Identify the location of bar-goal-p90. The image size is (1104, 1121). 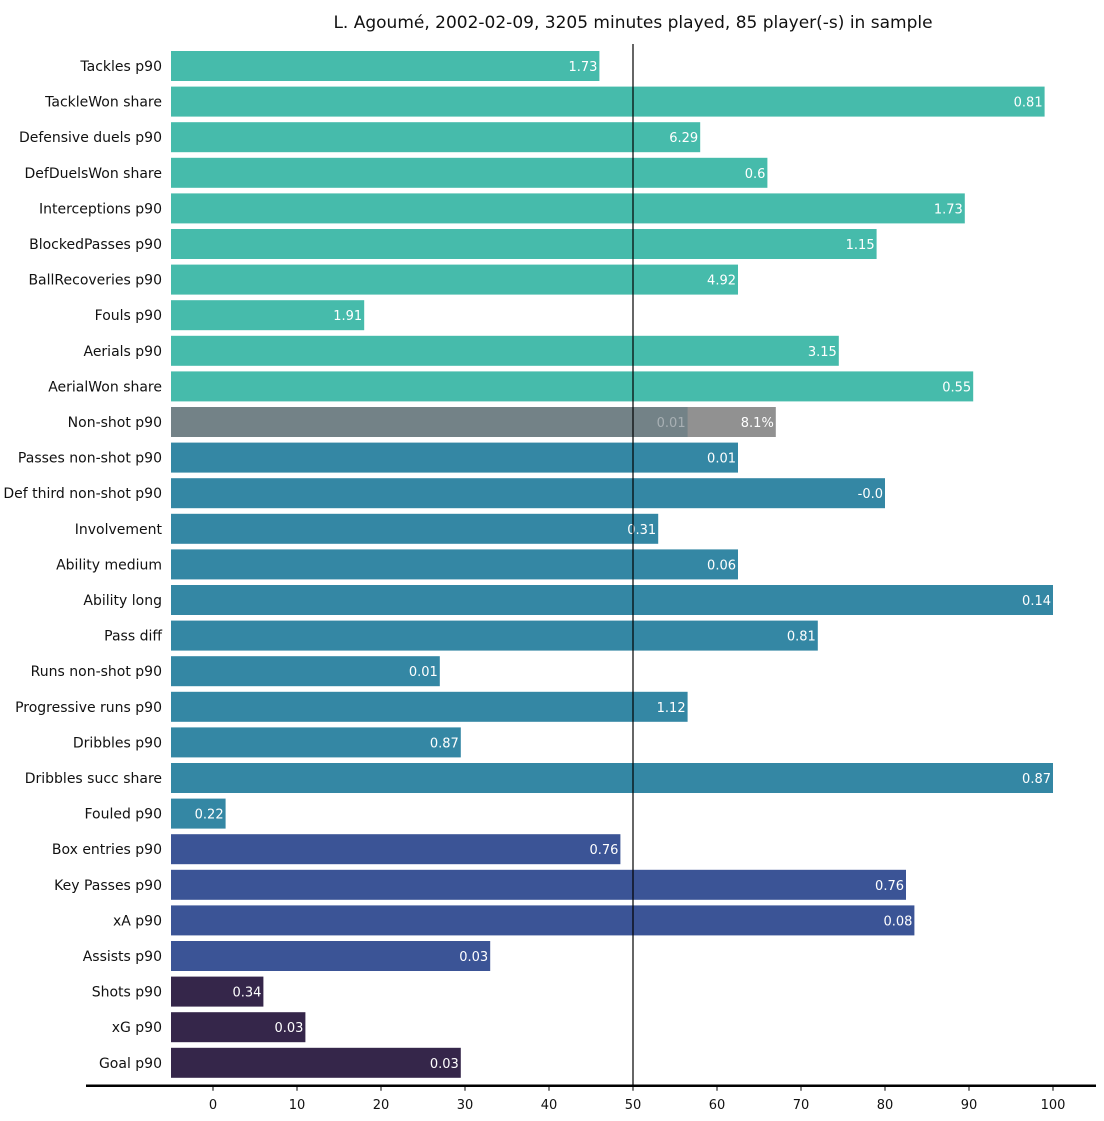
(316, 1062).